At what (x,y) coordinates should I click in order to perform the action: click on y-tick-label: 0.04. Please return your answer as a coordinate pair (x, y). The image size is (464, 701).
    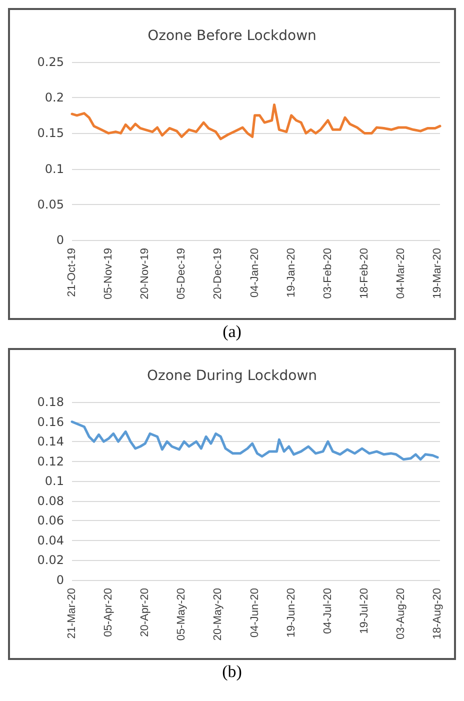
    Looking at the image, I should click on (50, 540).